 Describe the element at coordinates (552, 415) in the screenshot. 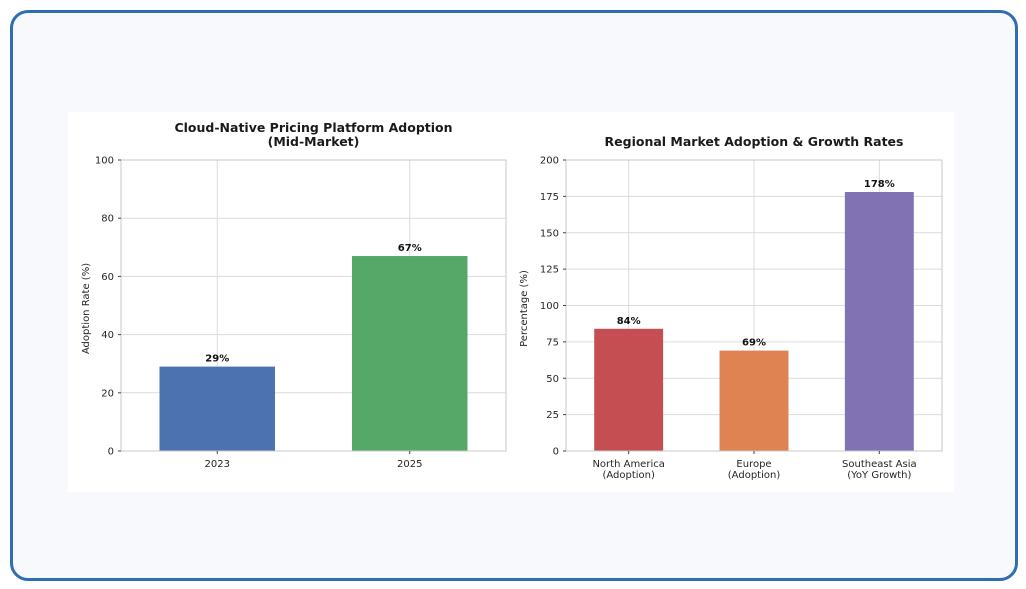

I see `y-tick-label: 25` at that location.